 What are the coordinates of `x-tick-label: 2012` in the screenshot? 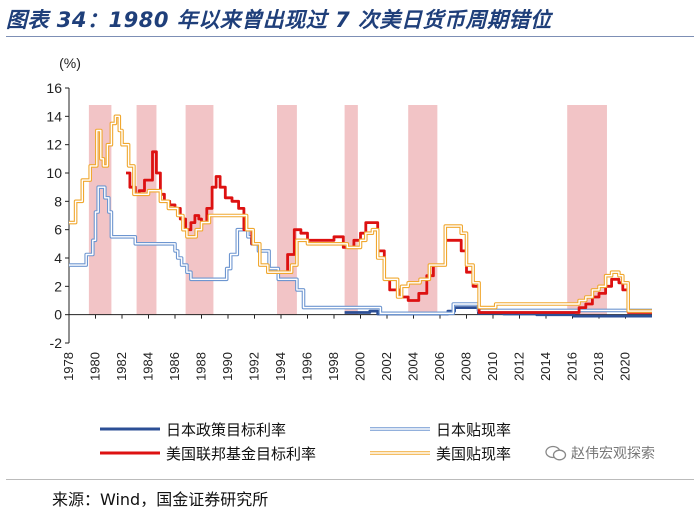 It's located at (519, 366).